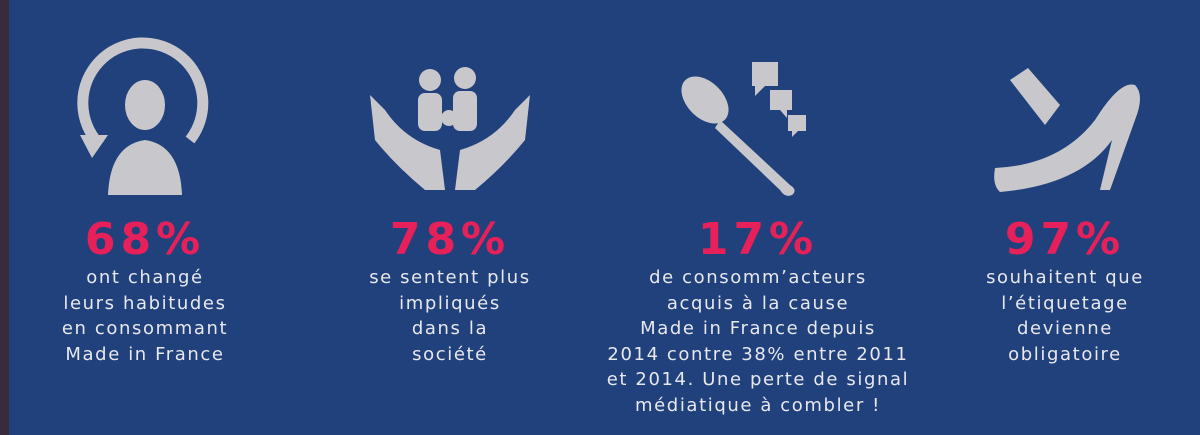  I want to click on stat-percent: 17%, so click(758, 239).